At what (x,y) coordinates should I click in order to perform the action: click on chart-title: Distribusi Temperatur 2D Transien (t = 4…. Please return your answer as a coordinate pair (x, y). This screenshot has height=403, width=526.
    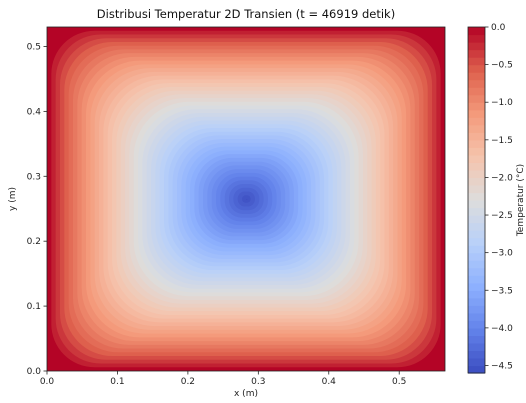
    Looking at the image, I should click on (246, 14).